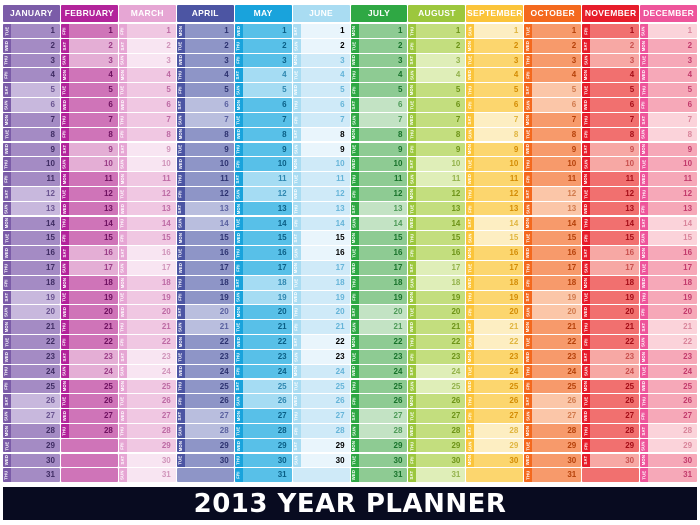  Describe the element at coordinates (147, 208) in the screenshot. I see `day-cell-march-13: WED 13` at that location.